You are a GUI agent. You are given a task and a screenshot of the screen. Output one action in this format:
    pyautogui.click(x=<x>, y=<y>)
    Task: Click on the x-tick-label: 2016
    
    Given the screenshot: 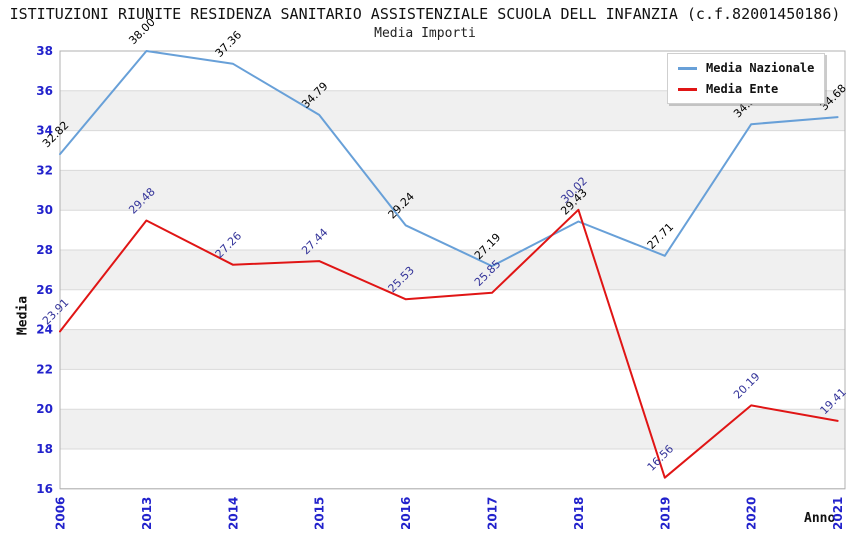 What is the action you would take?
    pyautogui.click(x=406, y=513)
    